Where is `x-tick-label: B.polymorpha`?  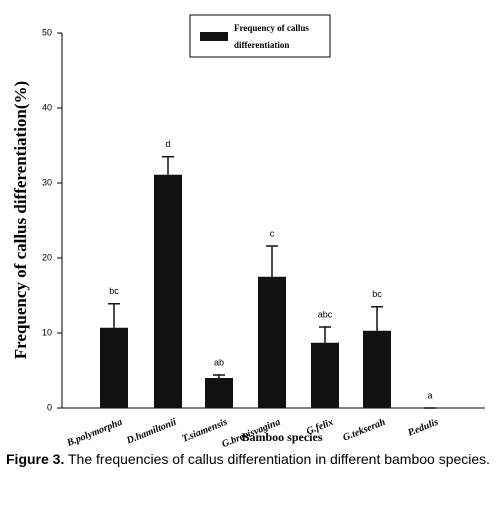 x-tick-label: B.polymorpha is located at coordinates (94, 433).